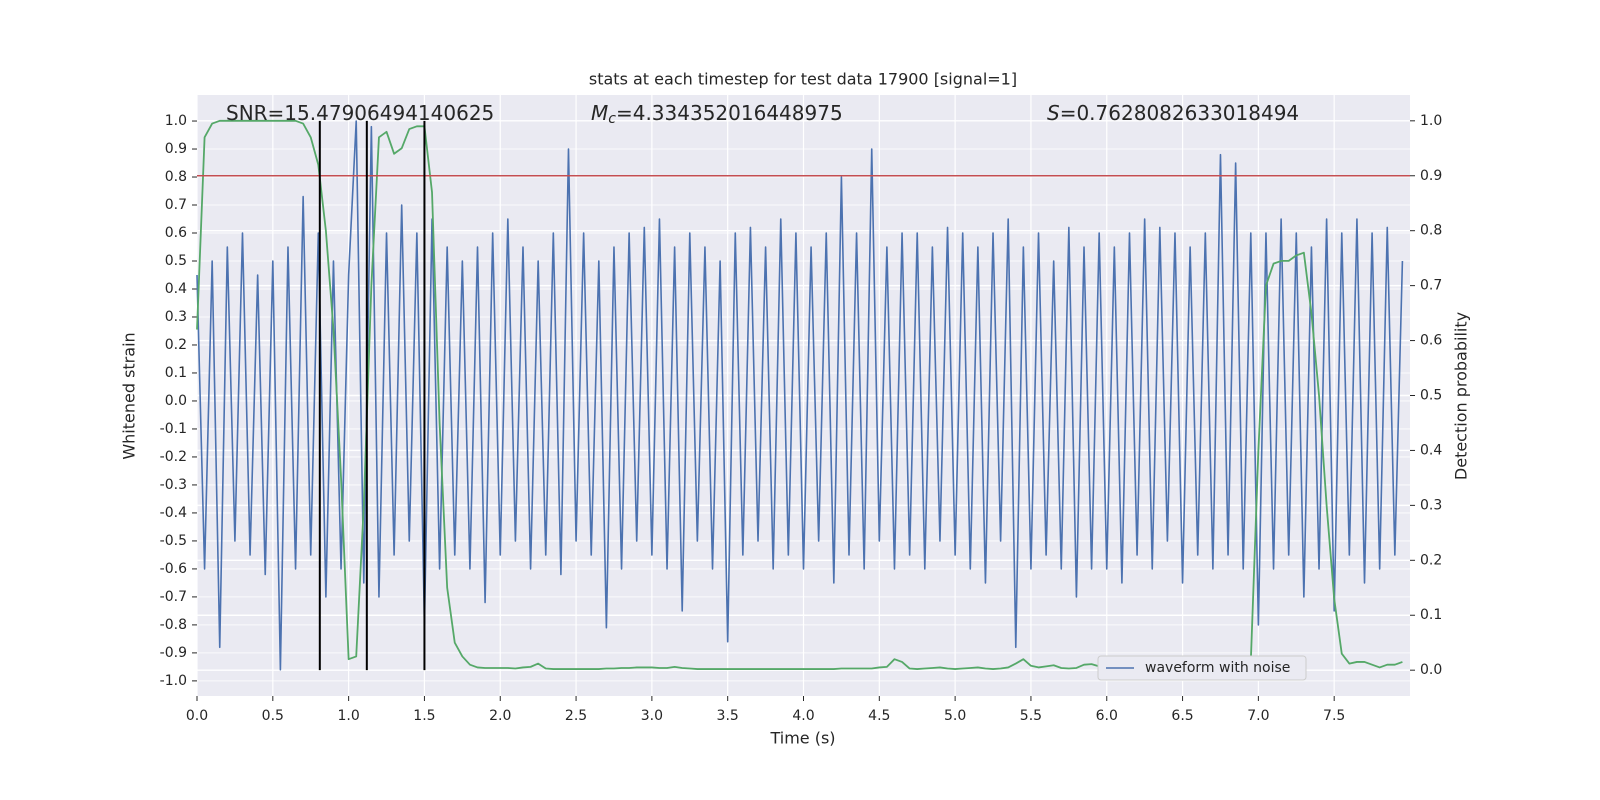 The width and height of the screenshot is (1600, 800). Describe the element at coordinates (176, 261) in the screenshot. I see `y-tick-label: 0.5` at that location.